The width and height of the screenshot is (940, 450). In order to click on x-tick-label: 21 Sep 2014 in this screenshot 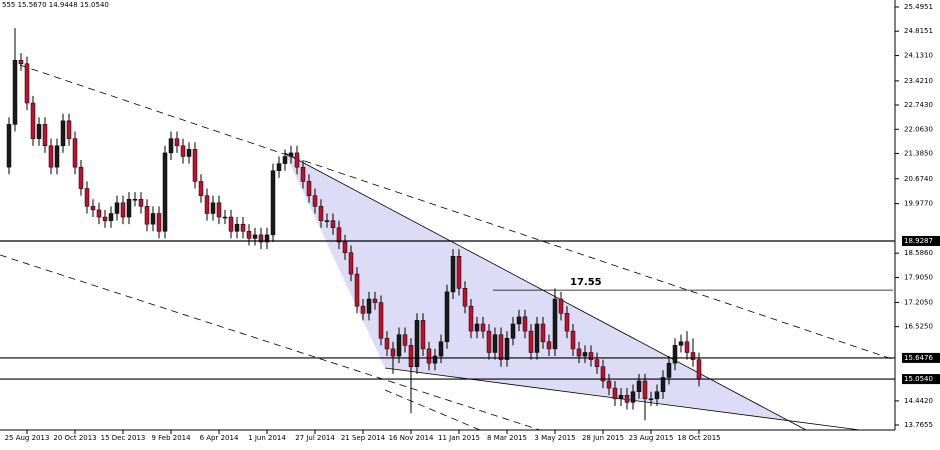, I will do `click(363, 438)`.